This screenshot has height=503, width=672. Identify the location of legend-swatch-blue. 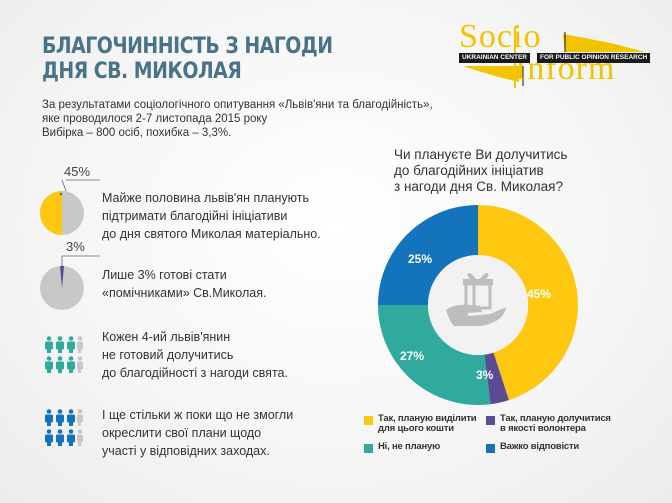
(490, 448).